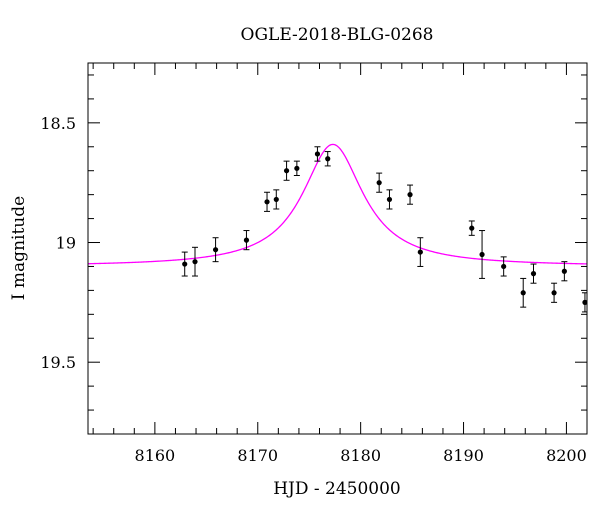  I want to click on x-tick-label: 8170, so click(257, 455).